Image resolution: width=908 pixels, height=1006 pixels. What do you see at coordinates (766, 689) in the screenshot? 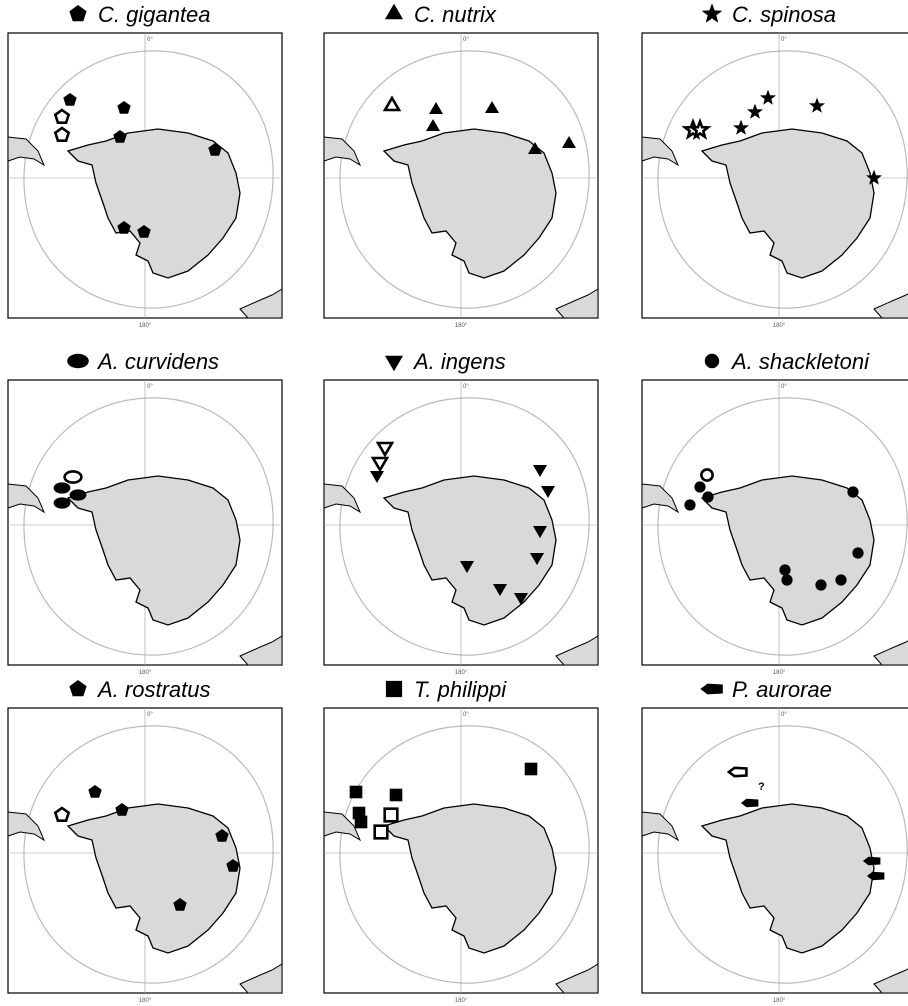
I see `title-group: P. aurorae` at bounding box center [766, 689].